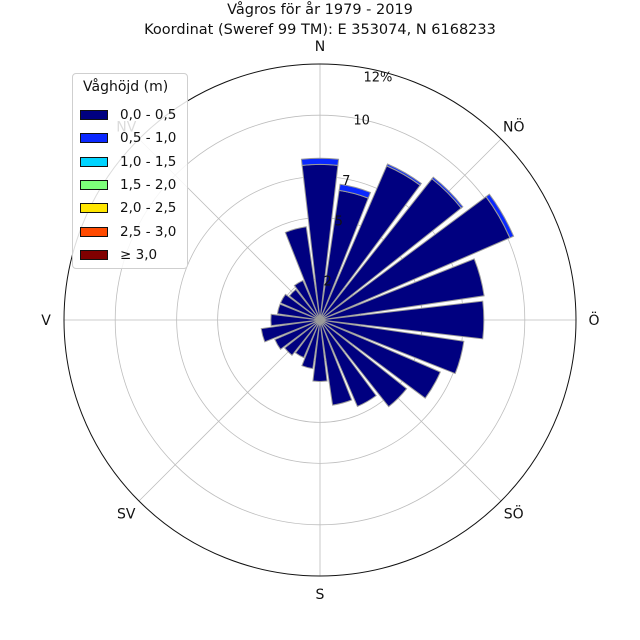  I want to click on legend-label: 1,5 - 2,0, so click(148, 184).